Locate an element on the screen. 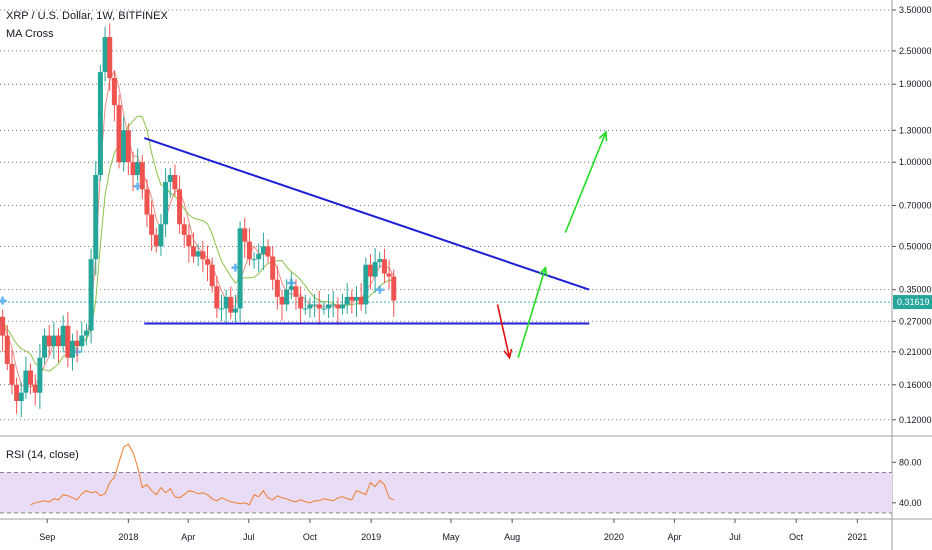  projection-arrow is located at coordinates (586, 181).